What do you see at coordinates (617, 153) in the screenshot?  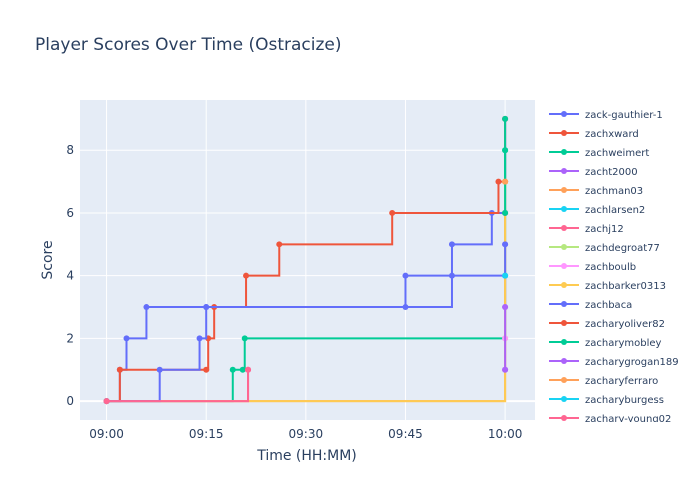 I see `legend-label: zachweimert` at bounding box center [617, 153].